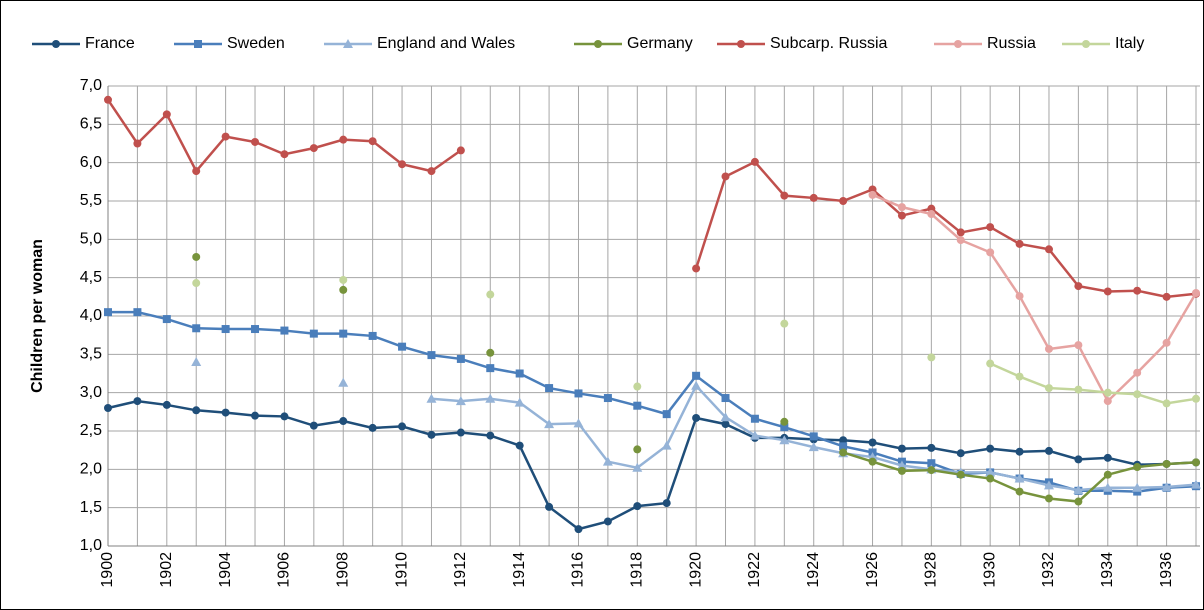 Image resolution: width=1204 pixels, height=610 pixels. Describe the element at coordinates (1093, 383) in the screenshot. I see `series-line` at that location.